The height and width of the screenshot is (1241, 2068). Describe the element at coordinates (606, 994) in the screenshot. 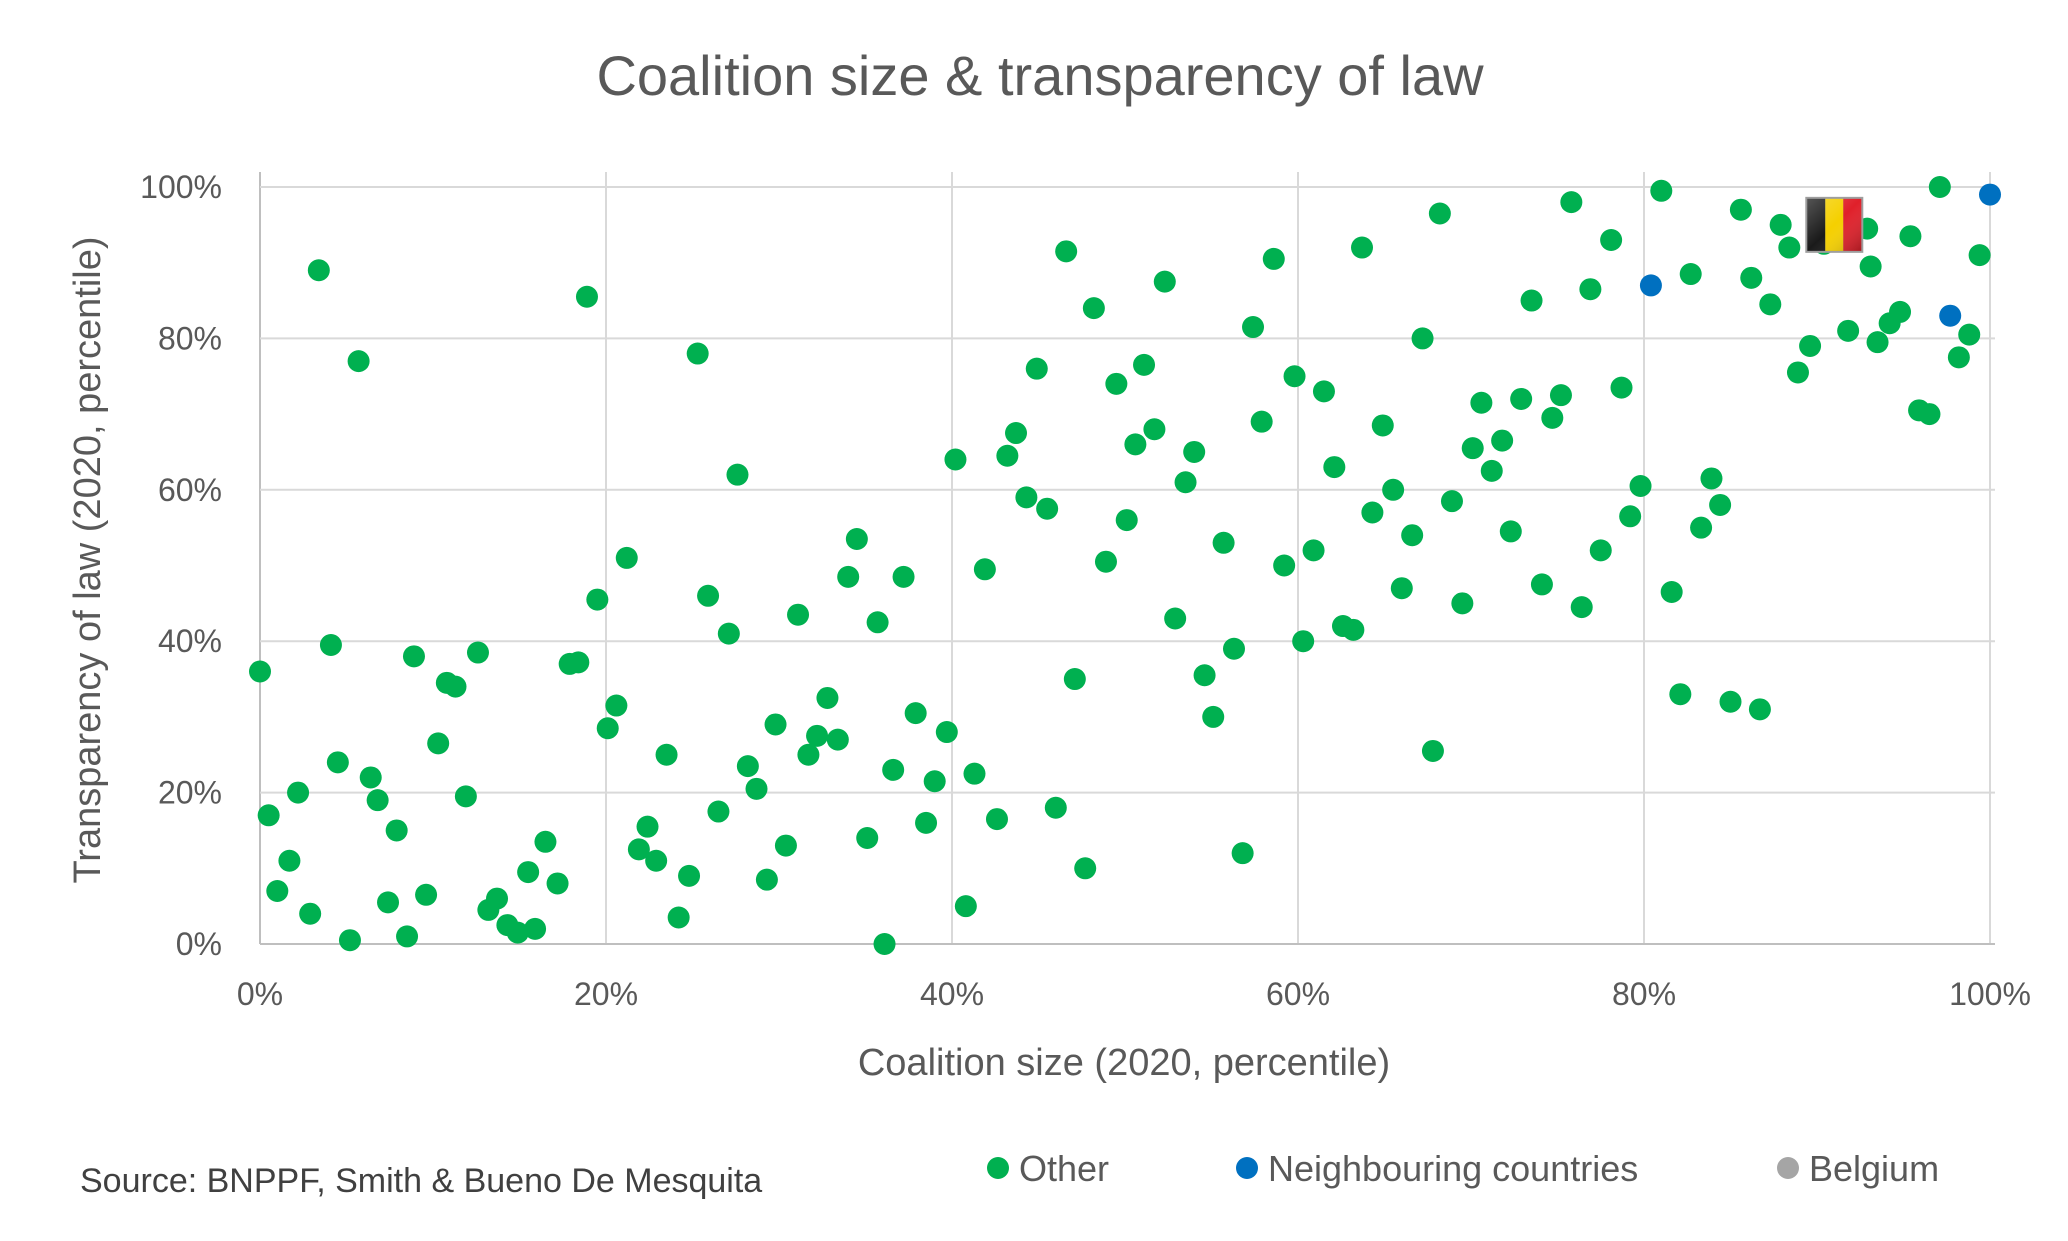

I see `x-tick-label: 20%` at that location.